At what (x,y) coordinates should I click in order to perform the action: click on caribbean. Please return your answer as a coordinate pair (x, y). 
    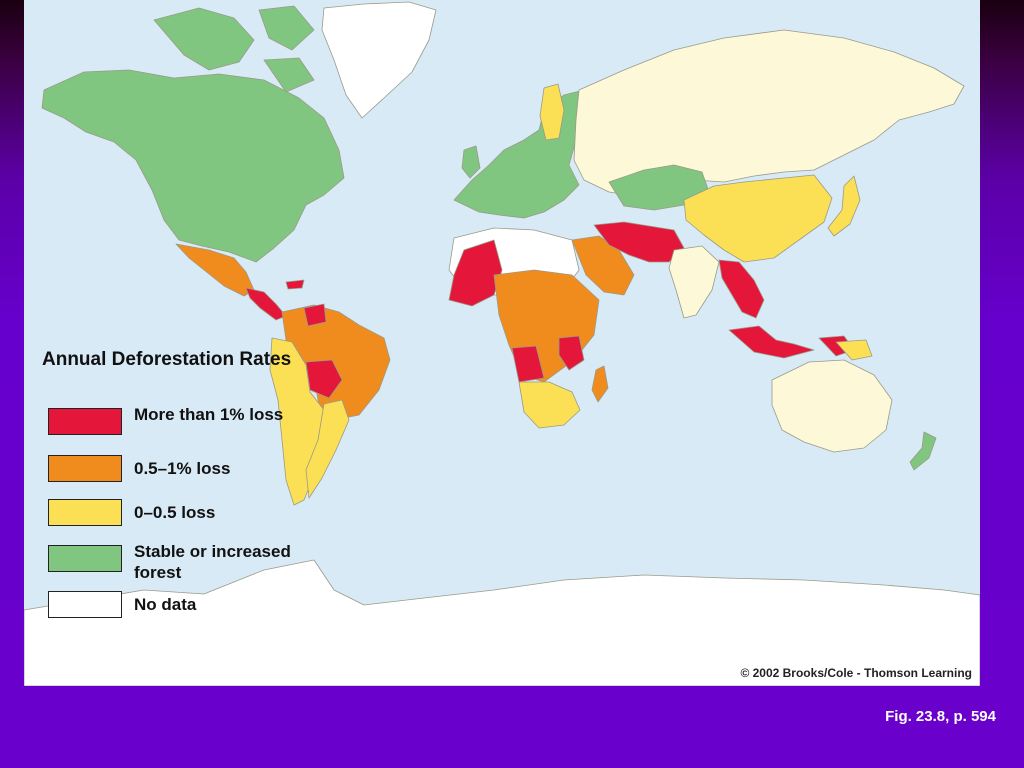
    Looking at the image, I should click on (295, 284).